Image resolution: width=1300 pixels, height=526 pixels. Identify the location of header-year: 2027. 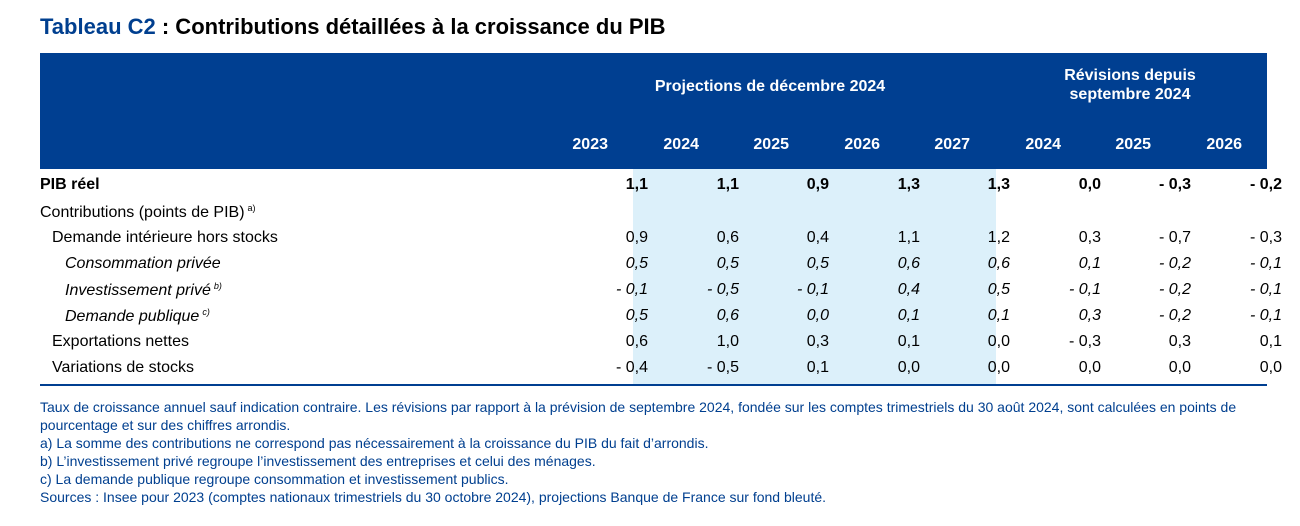
(952, 144).